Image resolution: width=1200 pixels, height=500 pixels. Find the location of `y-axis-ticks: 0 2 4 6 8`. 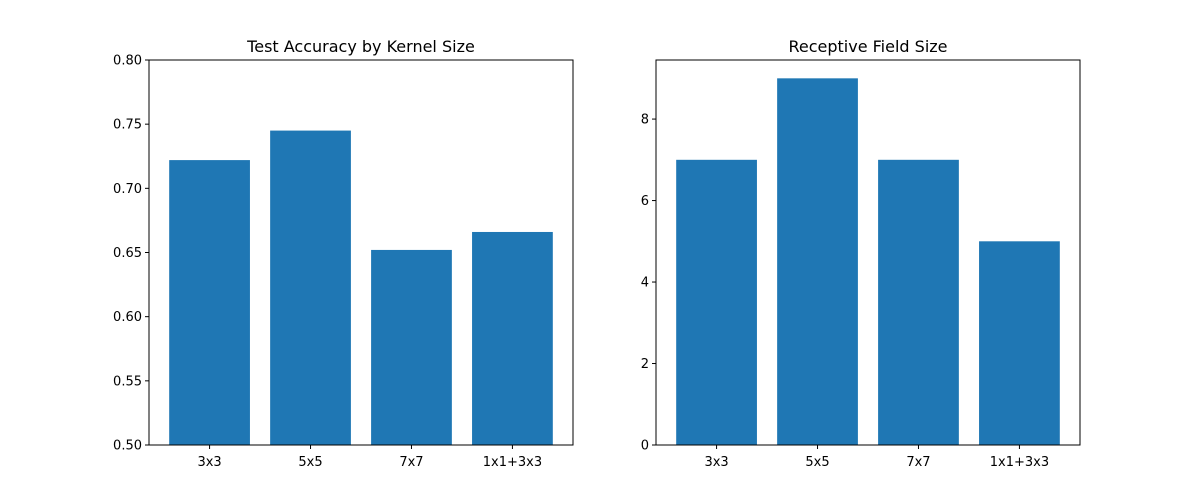

y-axis-ticks: 0 2 4 6 8 is located at coordinates (648, 283).